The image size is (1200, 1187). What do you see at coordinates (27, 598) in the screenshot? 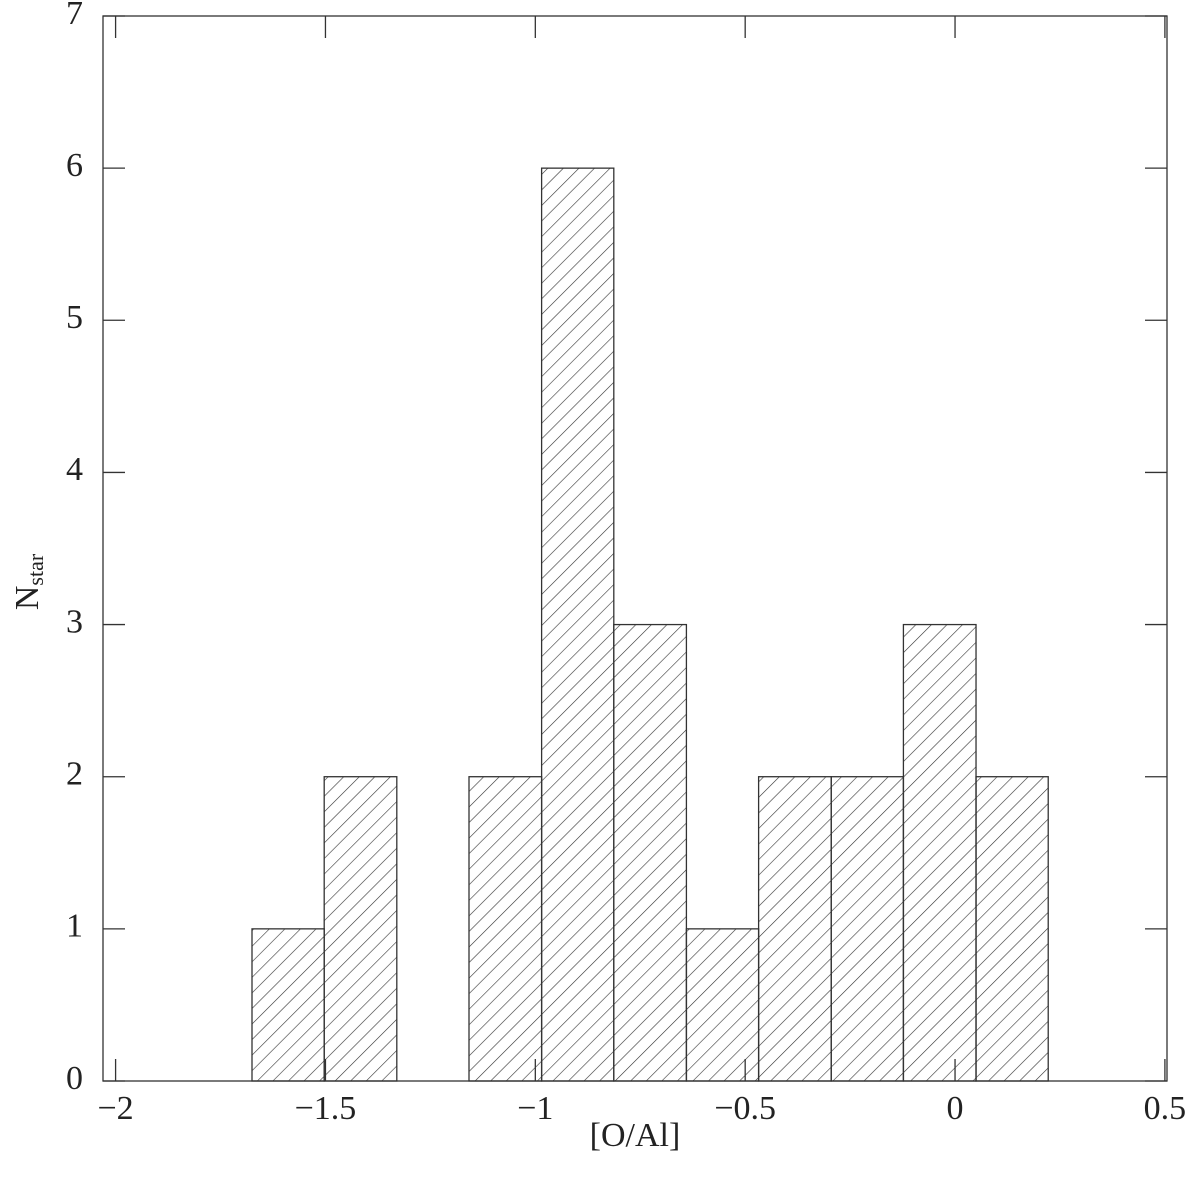
I see `y-label-main: N` at bounding box center [27, 598].